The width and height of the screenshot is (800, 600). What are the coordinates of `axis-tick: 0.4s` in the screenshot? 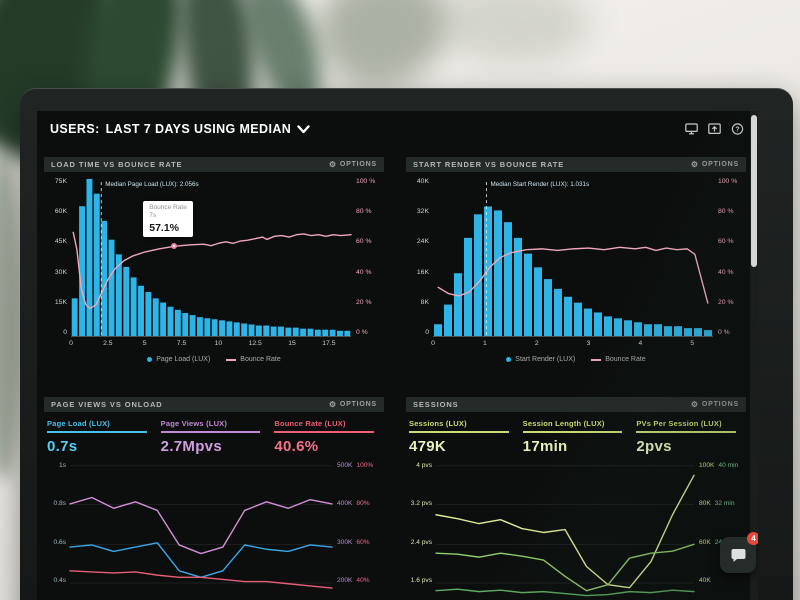 It's located at (59, 581).